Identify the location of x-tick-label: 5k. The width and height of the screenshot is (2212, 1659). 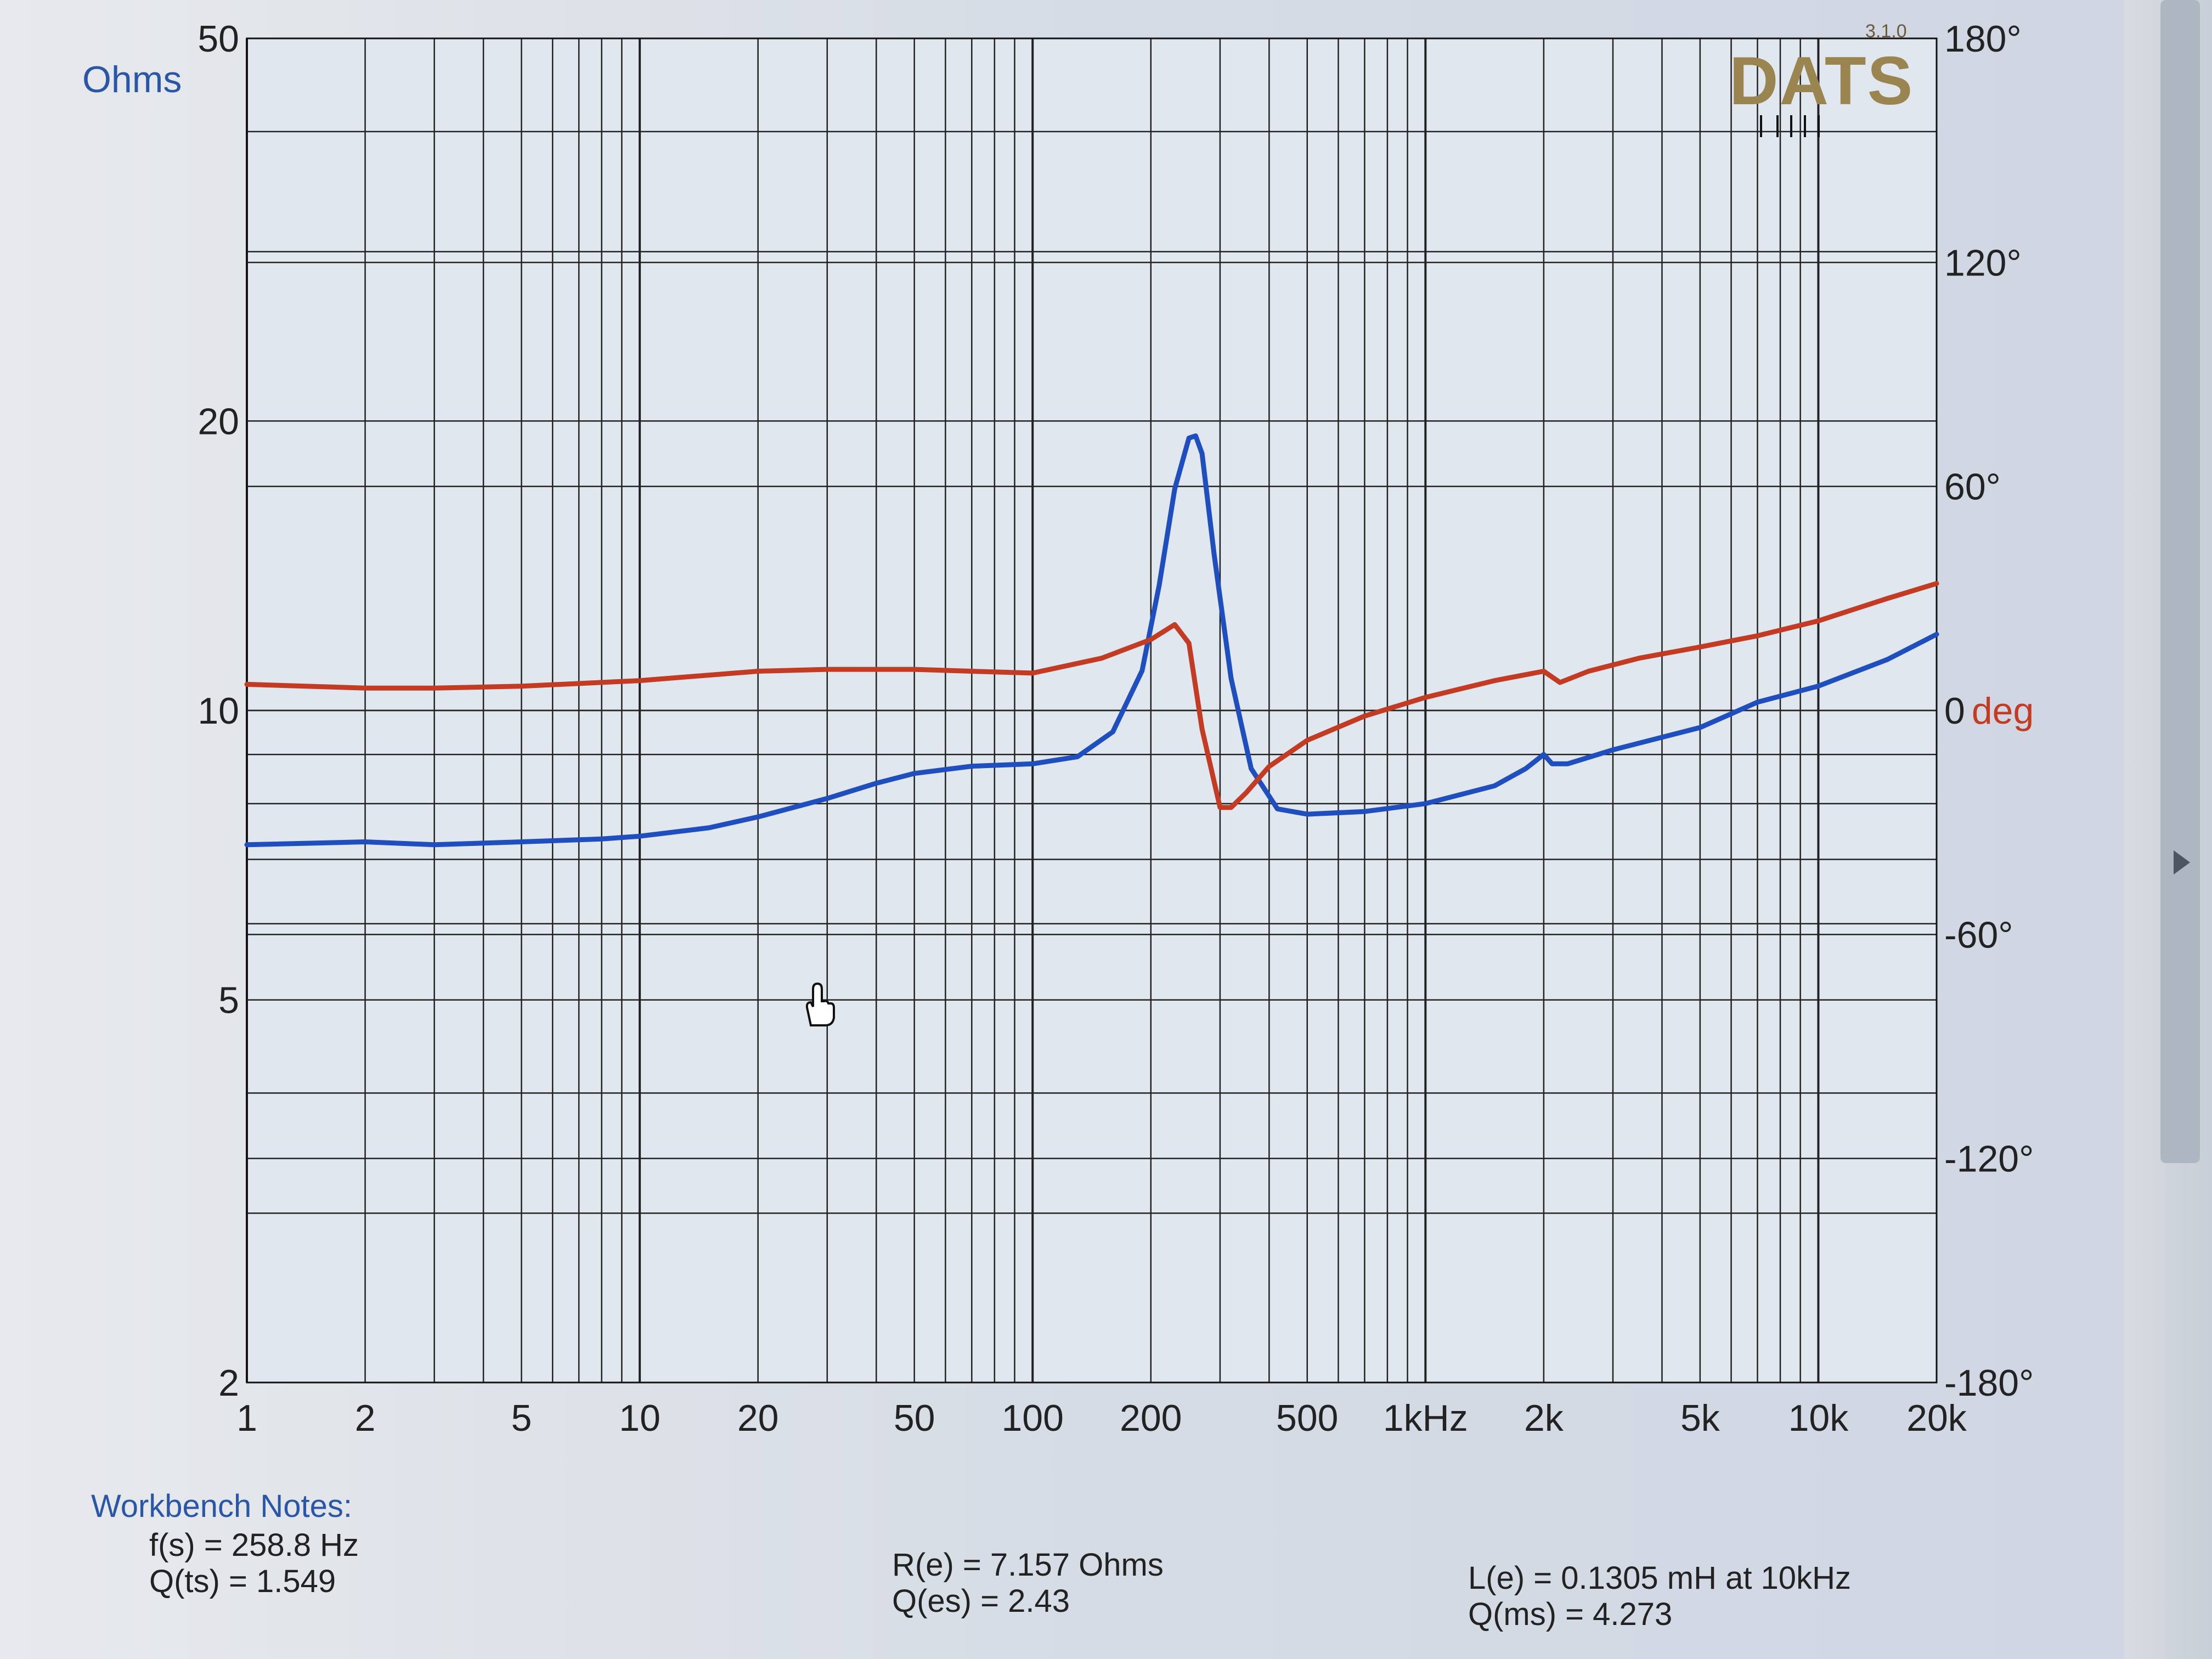
(1700, 1418).